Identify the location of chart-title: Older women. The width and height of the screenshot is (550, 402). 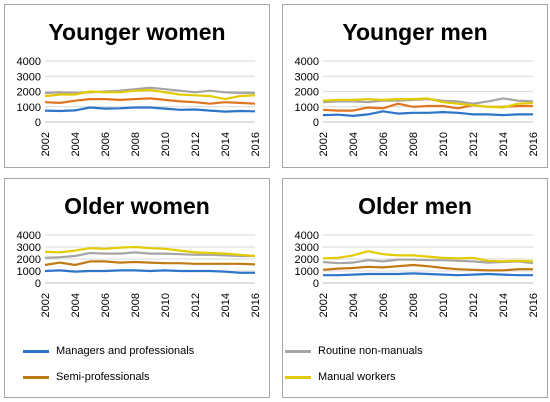
(137, 206).